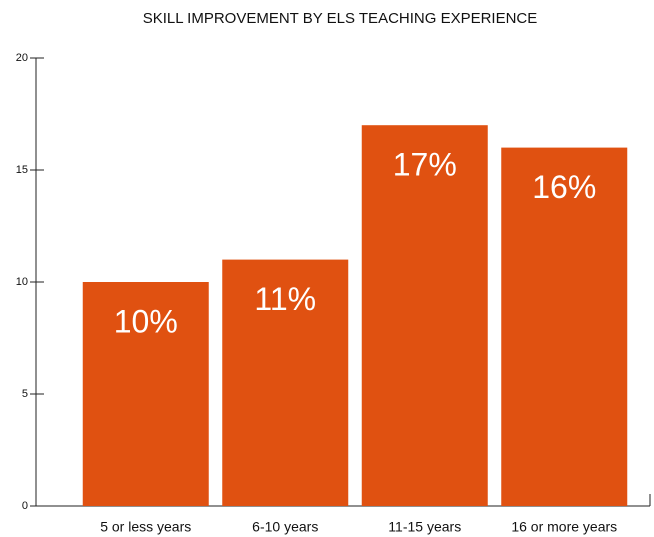 The height and width of the screenshot is (537, 654). I want to click on y-tick-label: 15, so click(22, 170).